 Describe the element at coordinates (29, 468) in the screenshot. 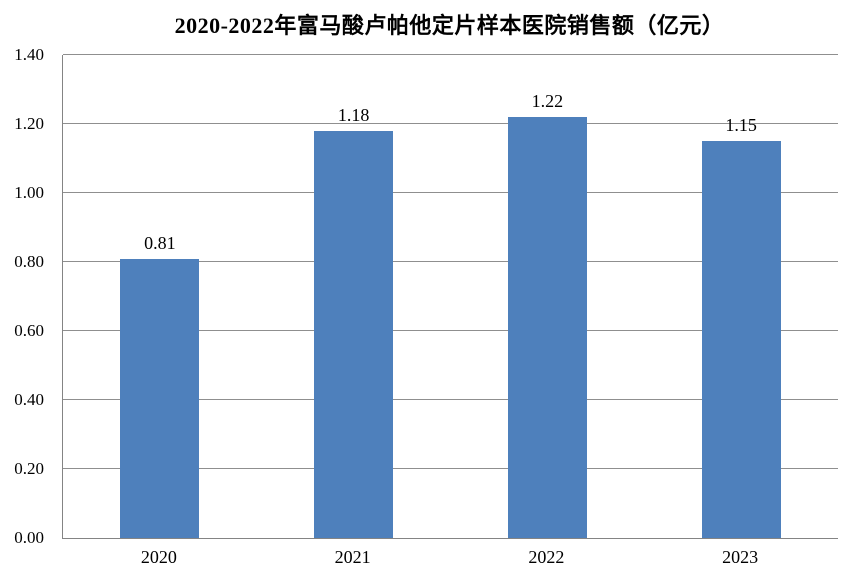

I see `y-axis-label-0.20: 0.20` at that location.